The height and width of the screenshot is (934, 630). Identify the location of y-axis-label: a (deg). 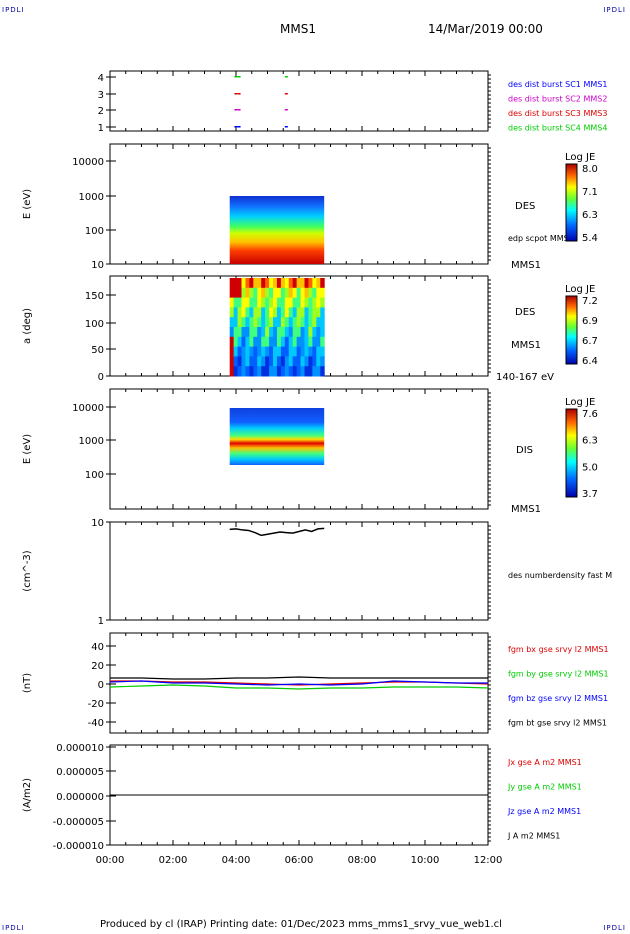
(27, 326).